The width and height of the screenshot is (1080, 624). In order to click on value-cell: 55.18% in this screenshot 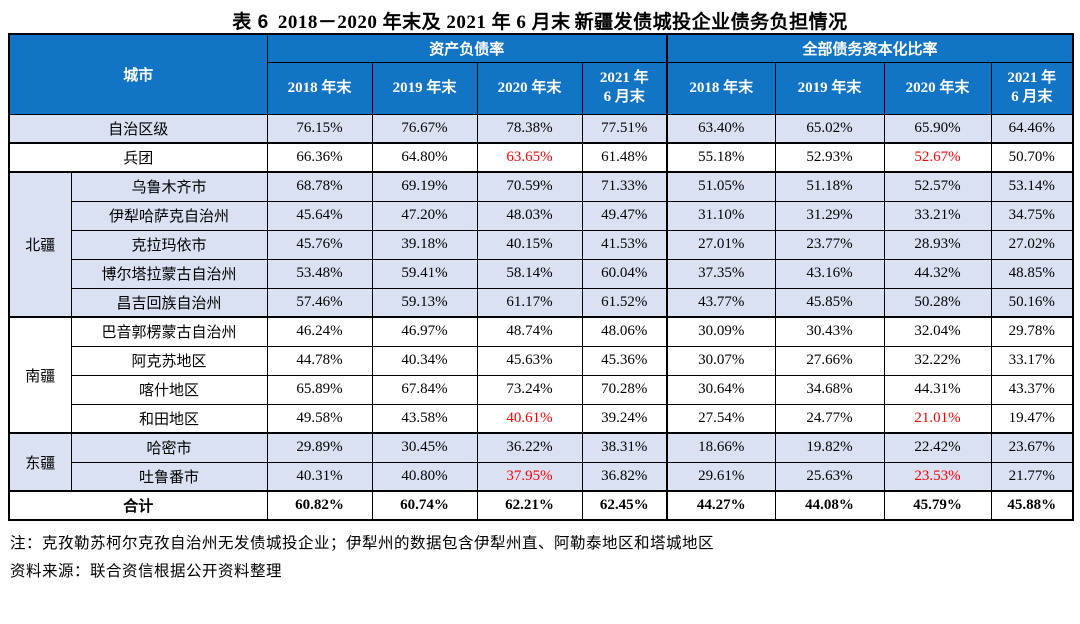, I will do `click(721, 157)`.